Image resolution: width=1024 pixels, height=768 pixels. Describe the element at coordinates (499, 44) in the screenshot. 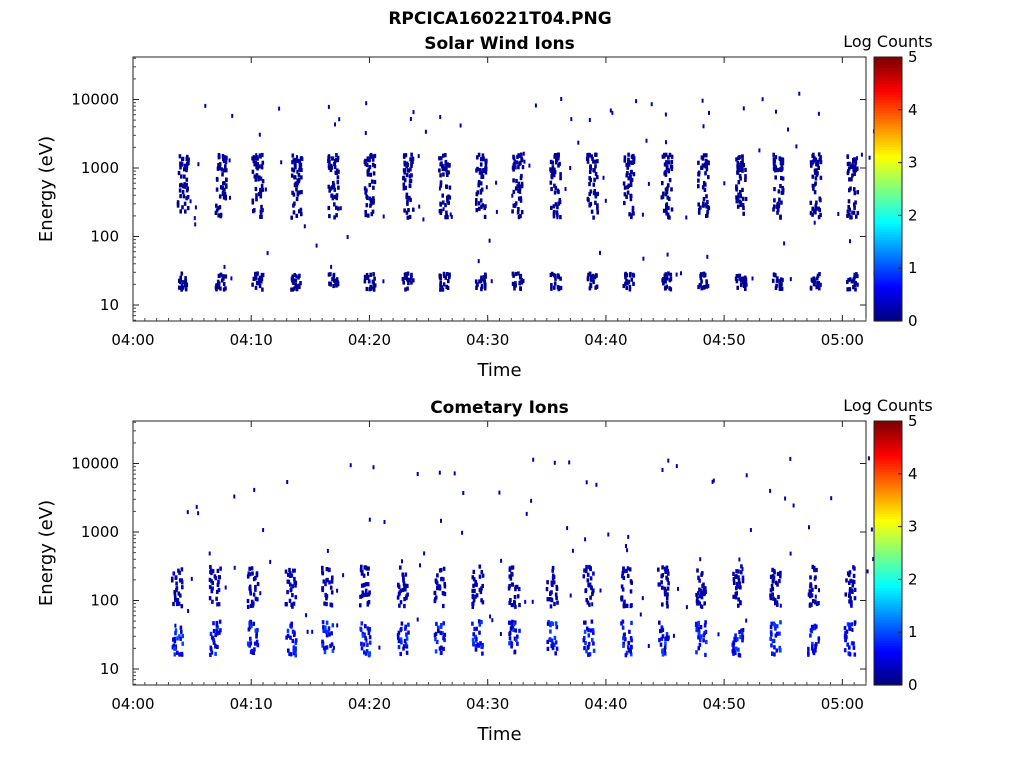

I see `panel-title: Solar Wind Ions` at that location.